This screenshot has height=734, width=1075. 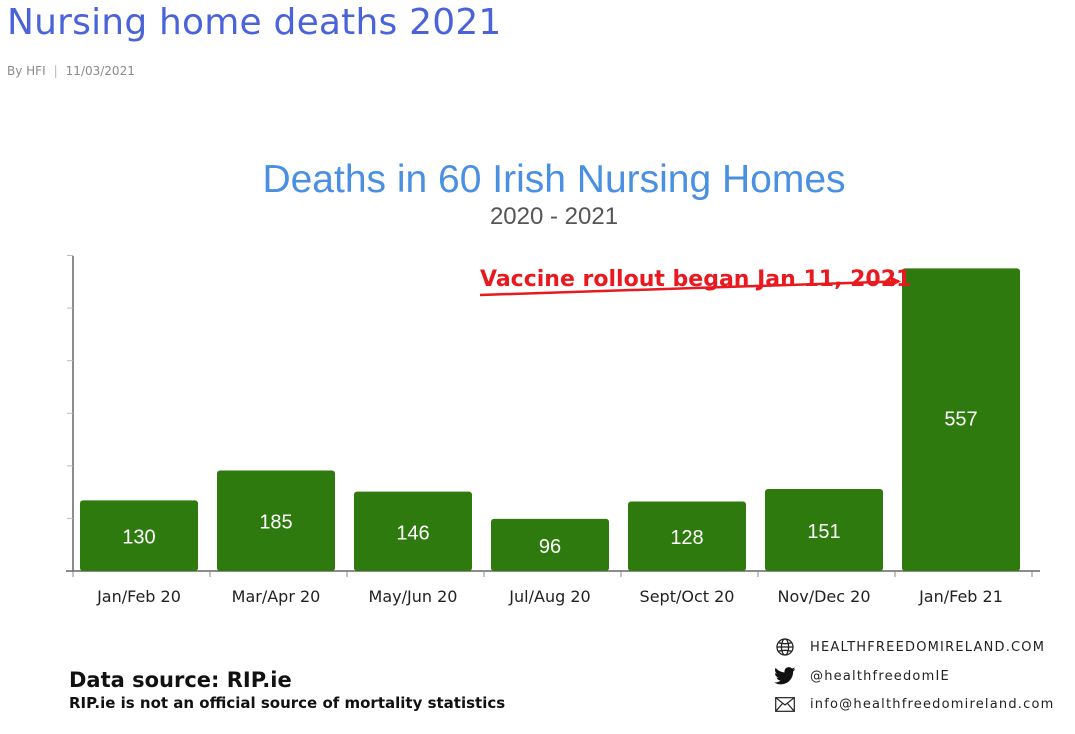 I want to click on post-meta: By HFI | 11/03/2021, so click(x=71, y=71).